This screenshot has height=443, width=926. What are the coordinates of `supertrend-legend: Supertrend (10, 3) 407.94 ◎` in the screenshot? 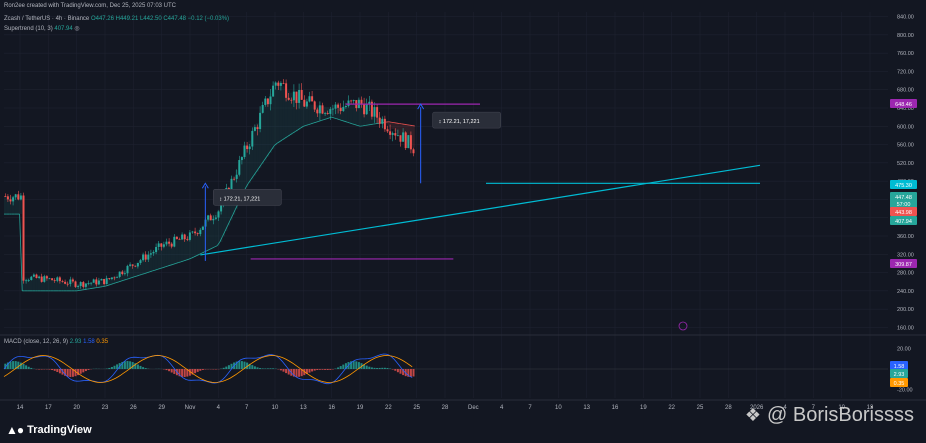 It's located at (42, 28).